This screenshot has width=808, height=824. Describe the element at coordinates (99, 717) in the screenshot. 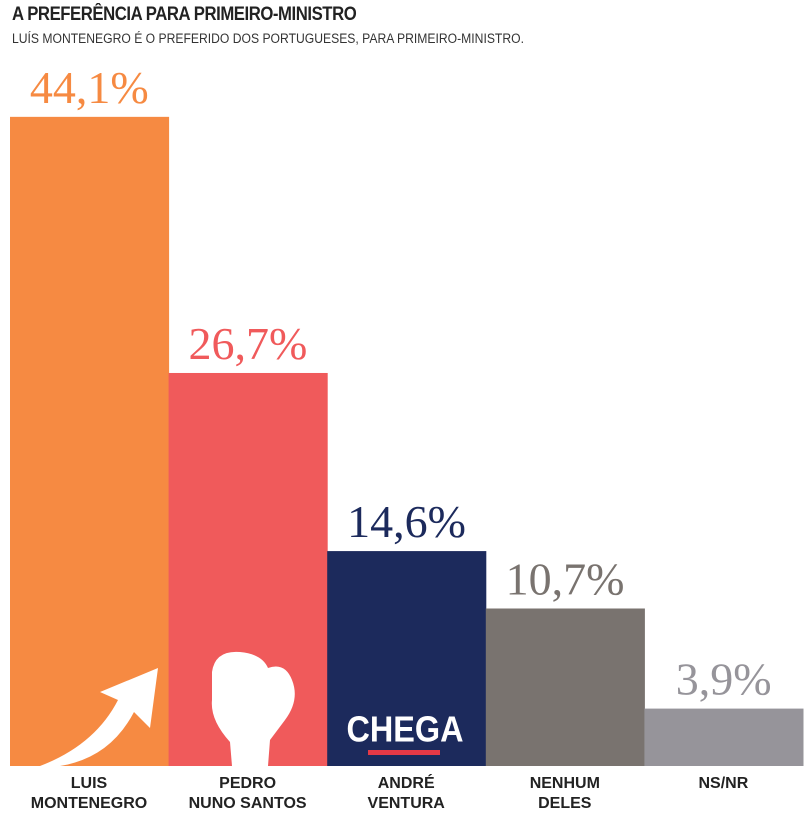

I see `arrow-icon` at that location.